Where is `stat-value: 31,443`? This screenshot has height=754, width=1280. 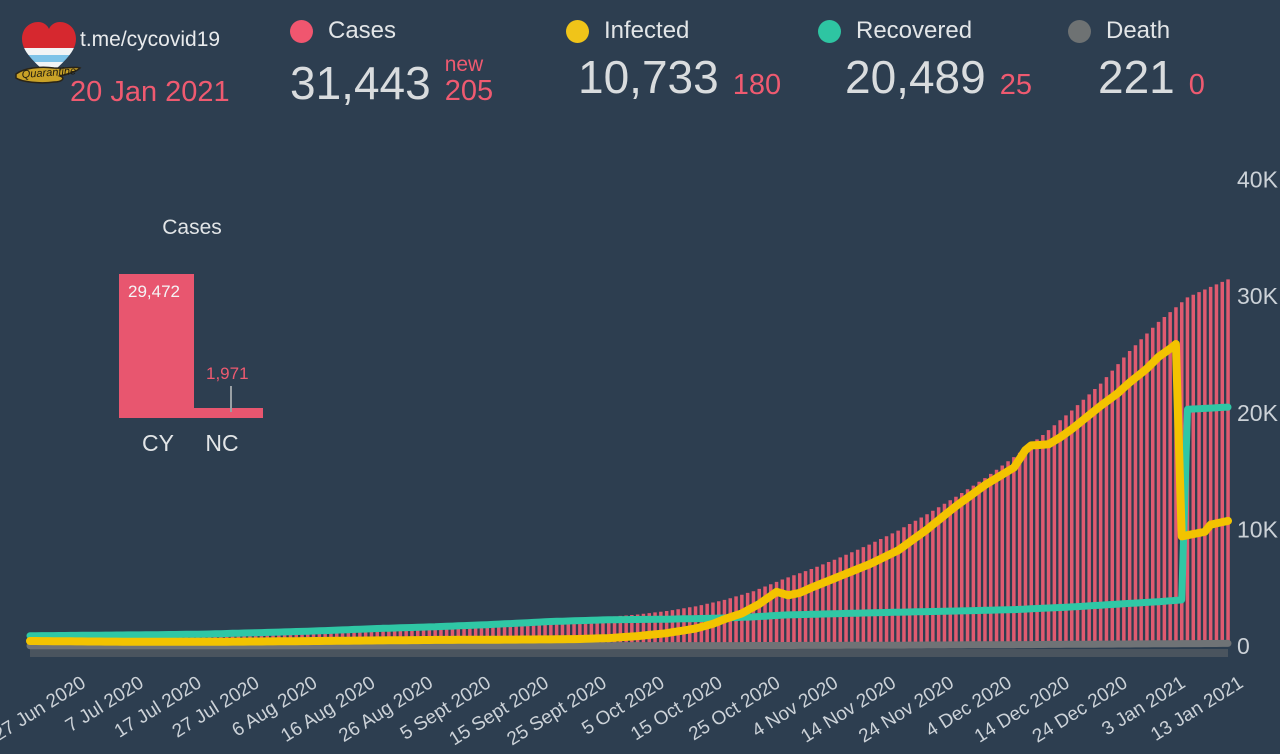
stat-value: 31,443 is located at coordinates (360, 83).